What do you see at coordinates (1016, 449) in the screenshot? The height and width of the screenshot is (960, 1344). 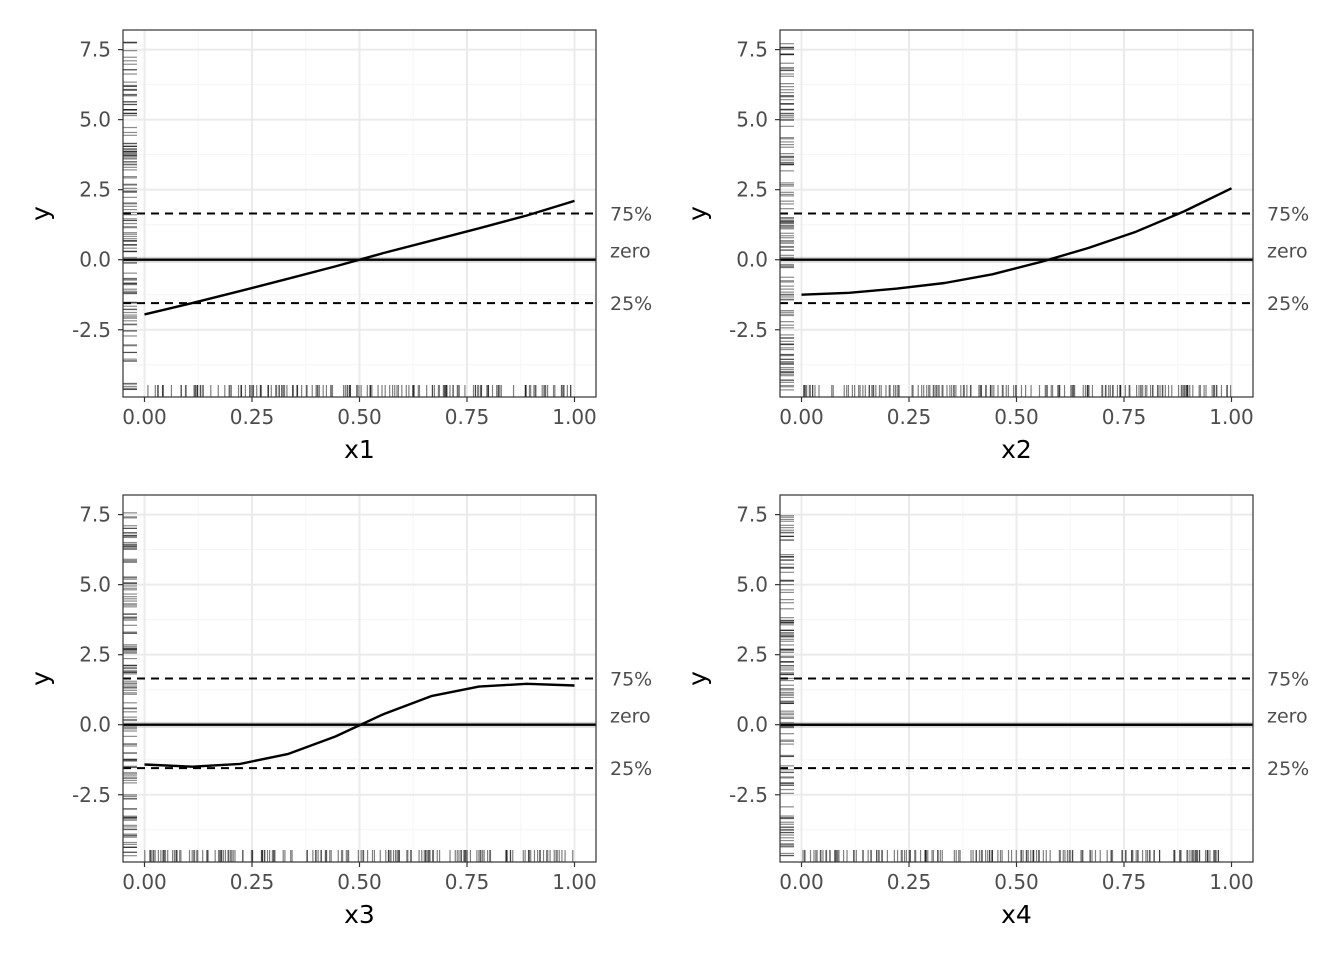 I see `x-axis-title: x2` at bounding box center [1016, 449].